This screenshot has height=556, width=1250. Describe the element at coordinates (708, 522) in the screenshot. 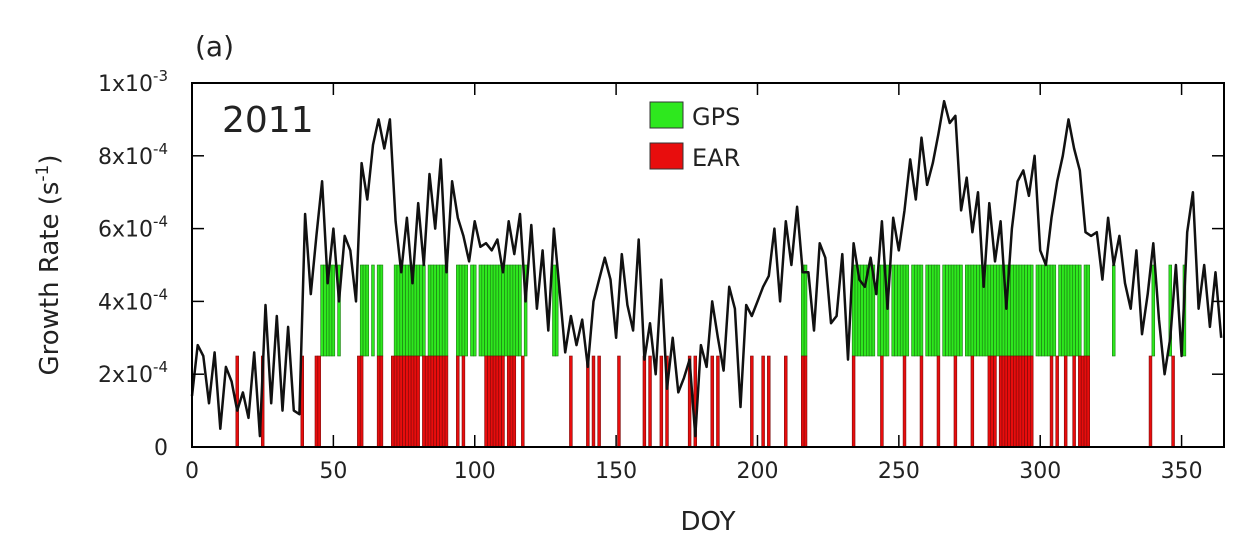

I see `x-axis-label: DOY` at that location.